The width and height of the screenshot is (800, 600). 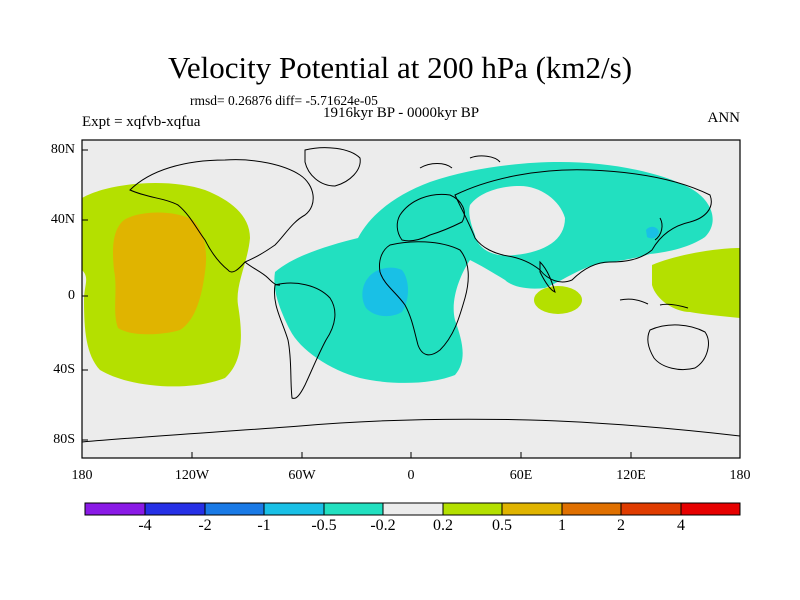 I want to click on lat-tick-label: 80N, so click(x=62, y=149).